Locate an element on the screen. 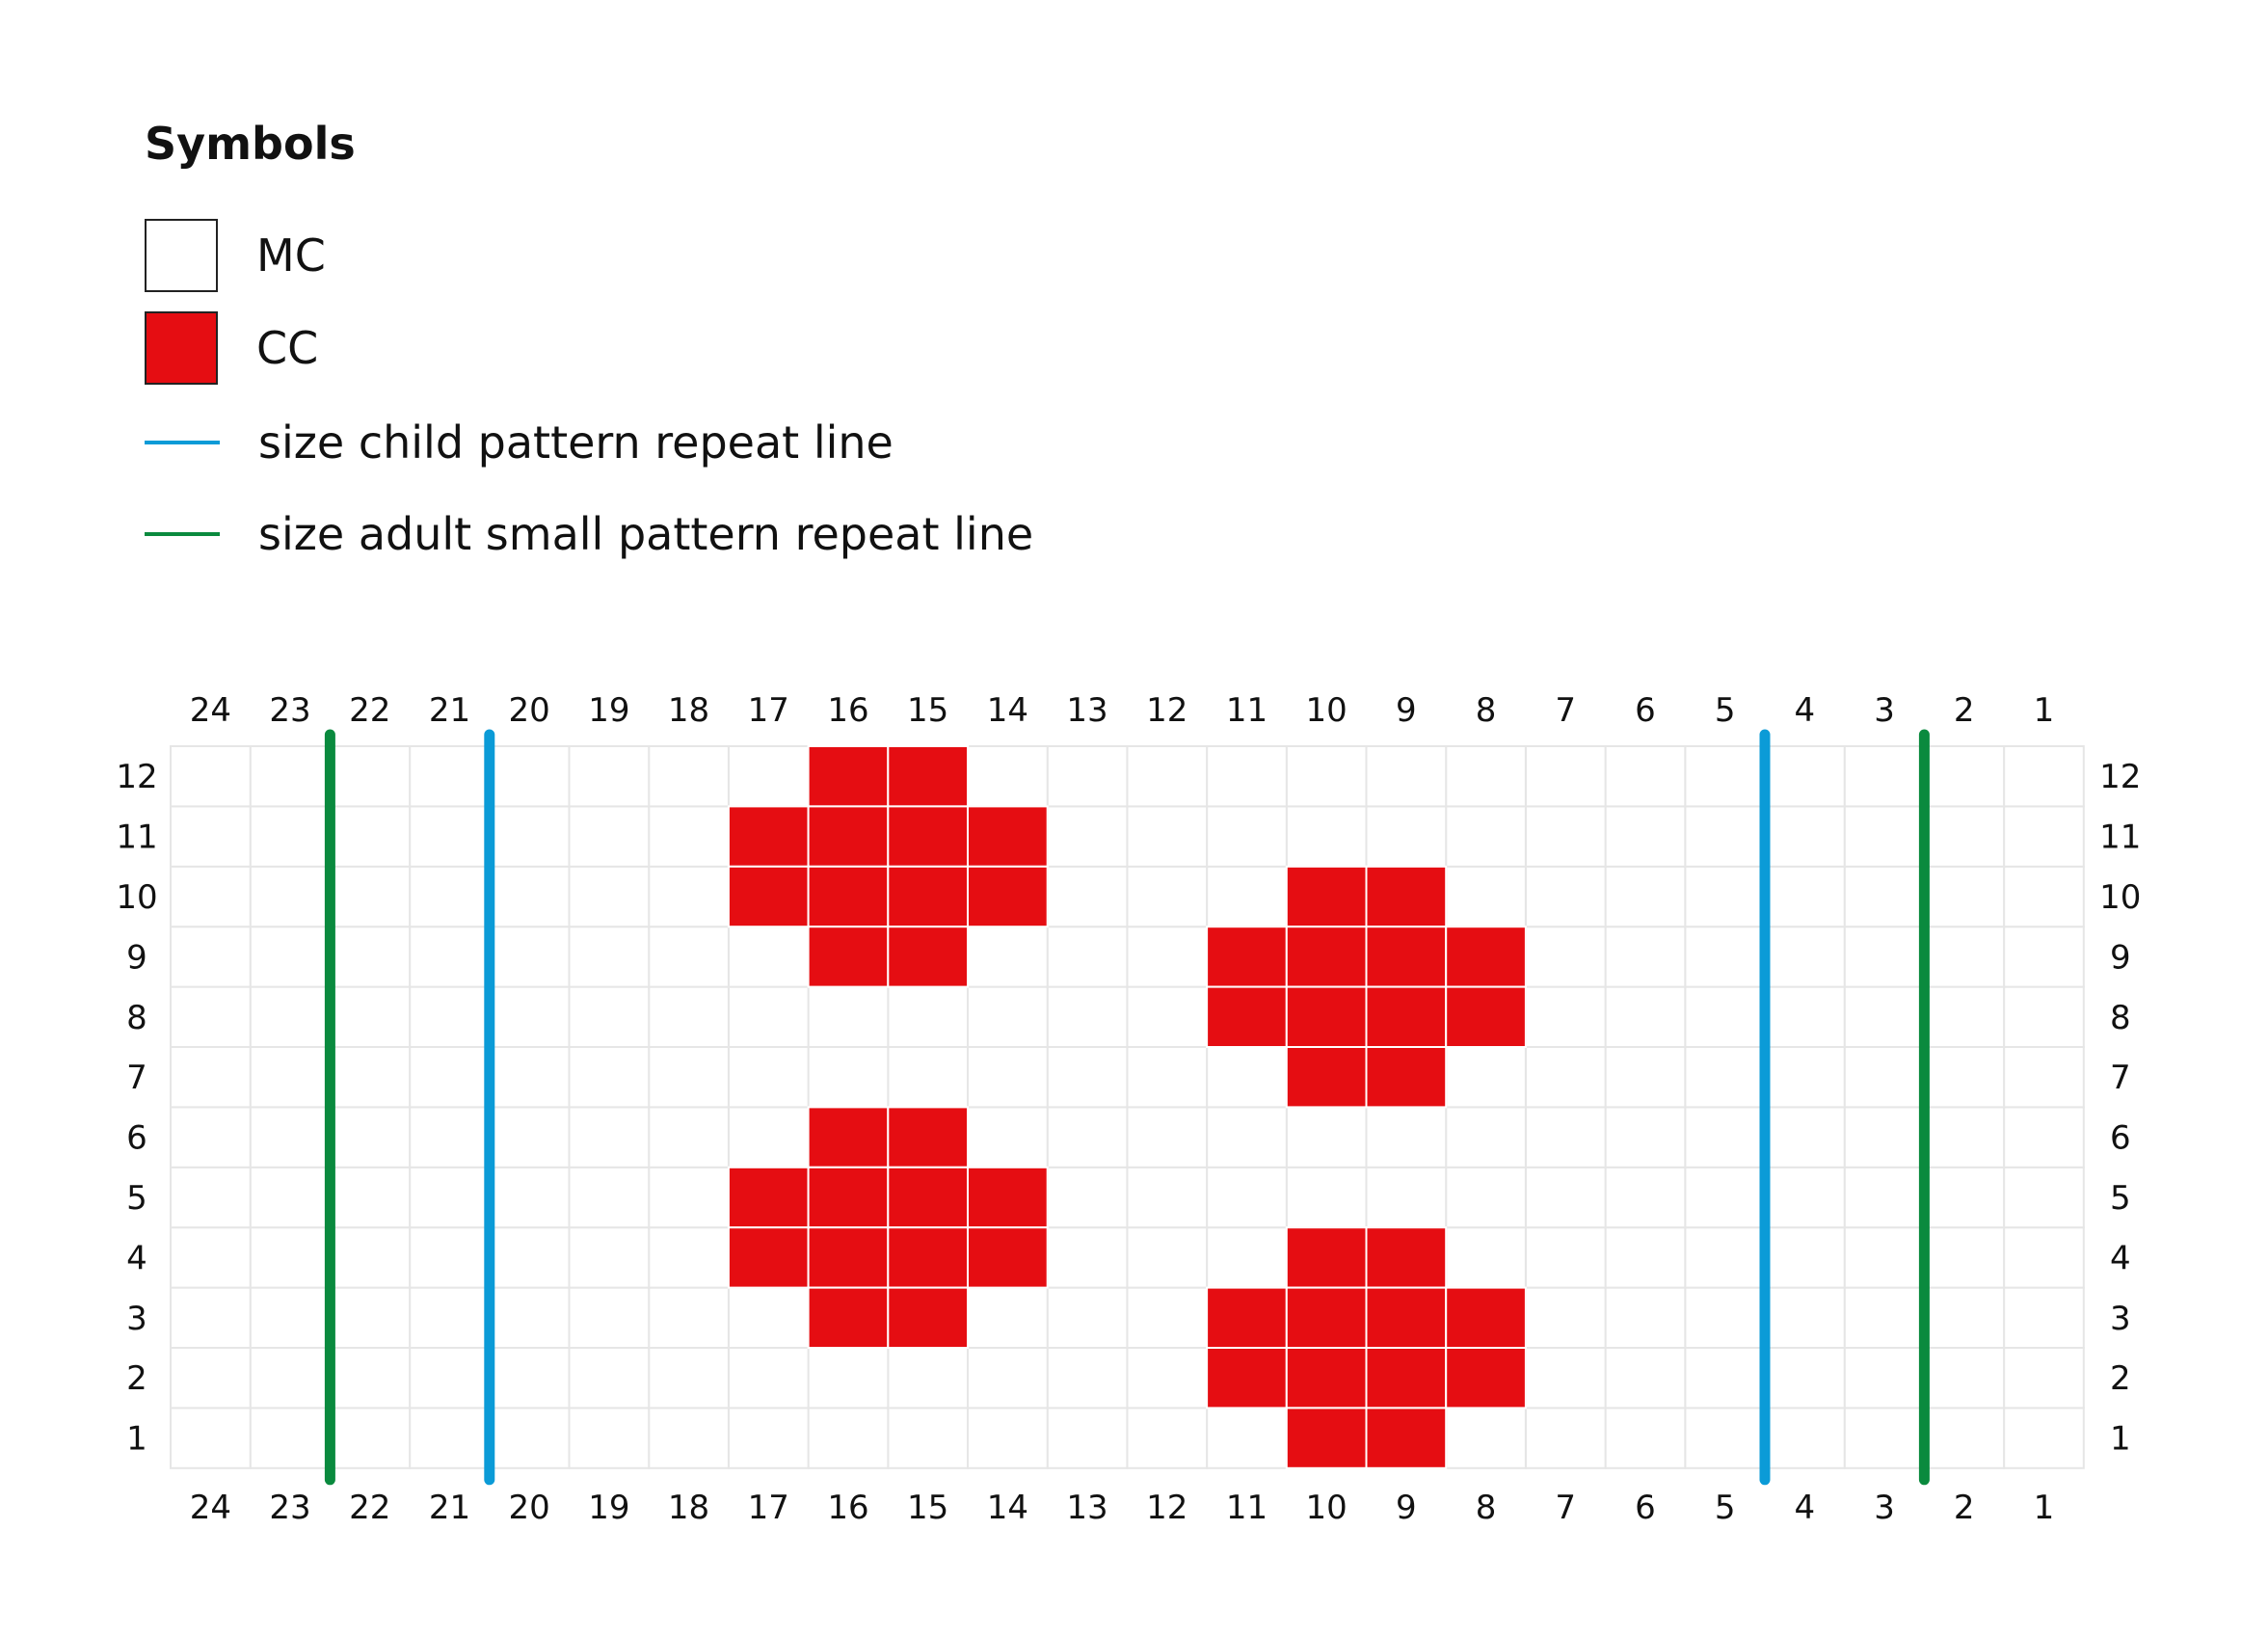 This screenshot has width=2268, height=1638. stitch-number: 24 is located at coordinates (210, 1508).